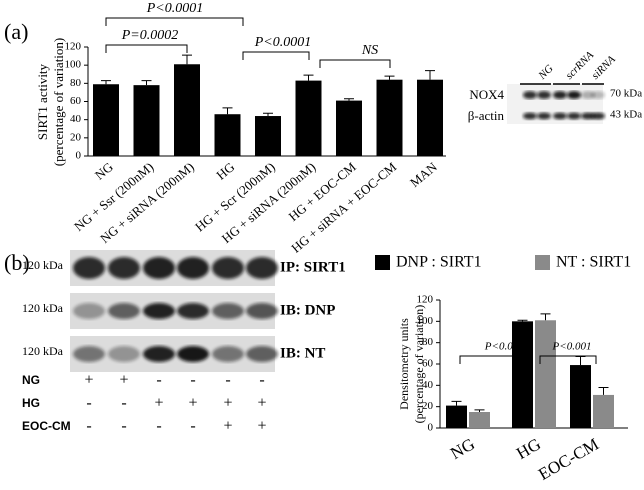  I want to click on condition-label: EOC-CM, so click(46, 426).